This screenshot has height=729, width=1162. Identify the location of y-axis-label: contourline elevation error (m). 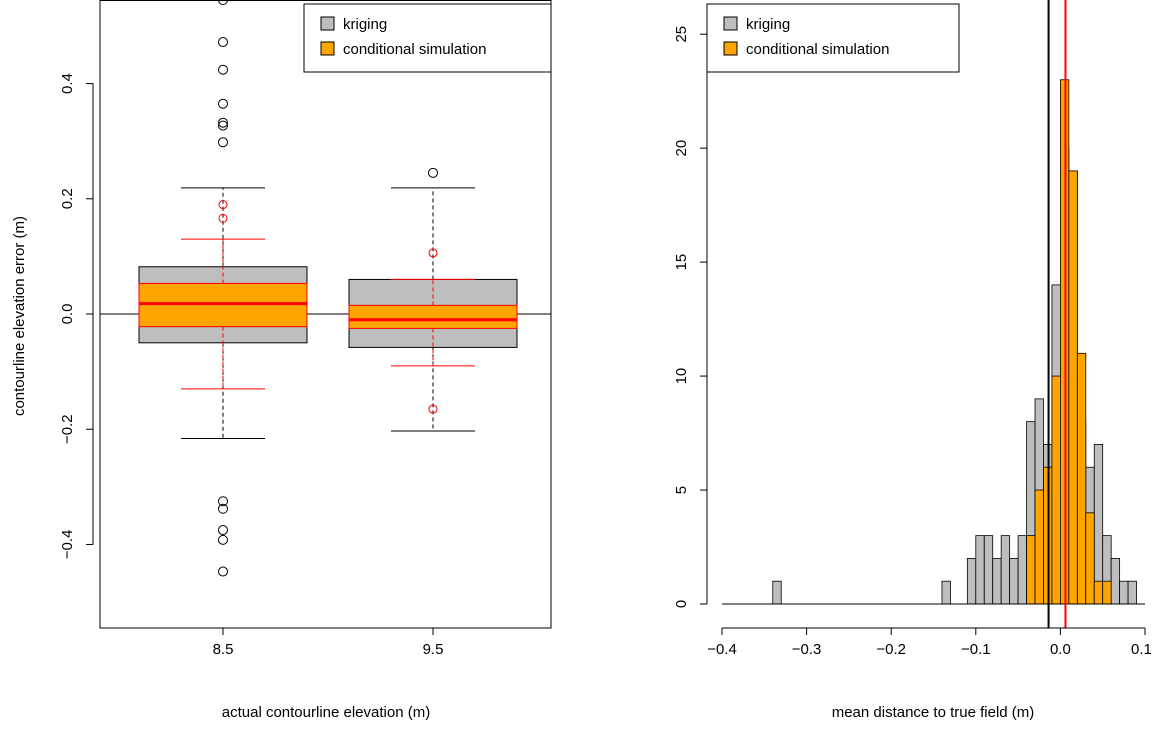
(19, 316).